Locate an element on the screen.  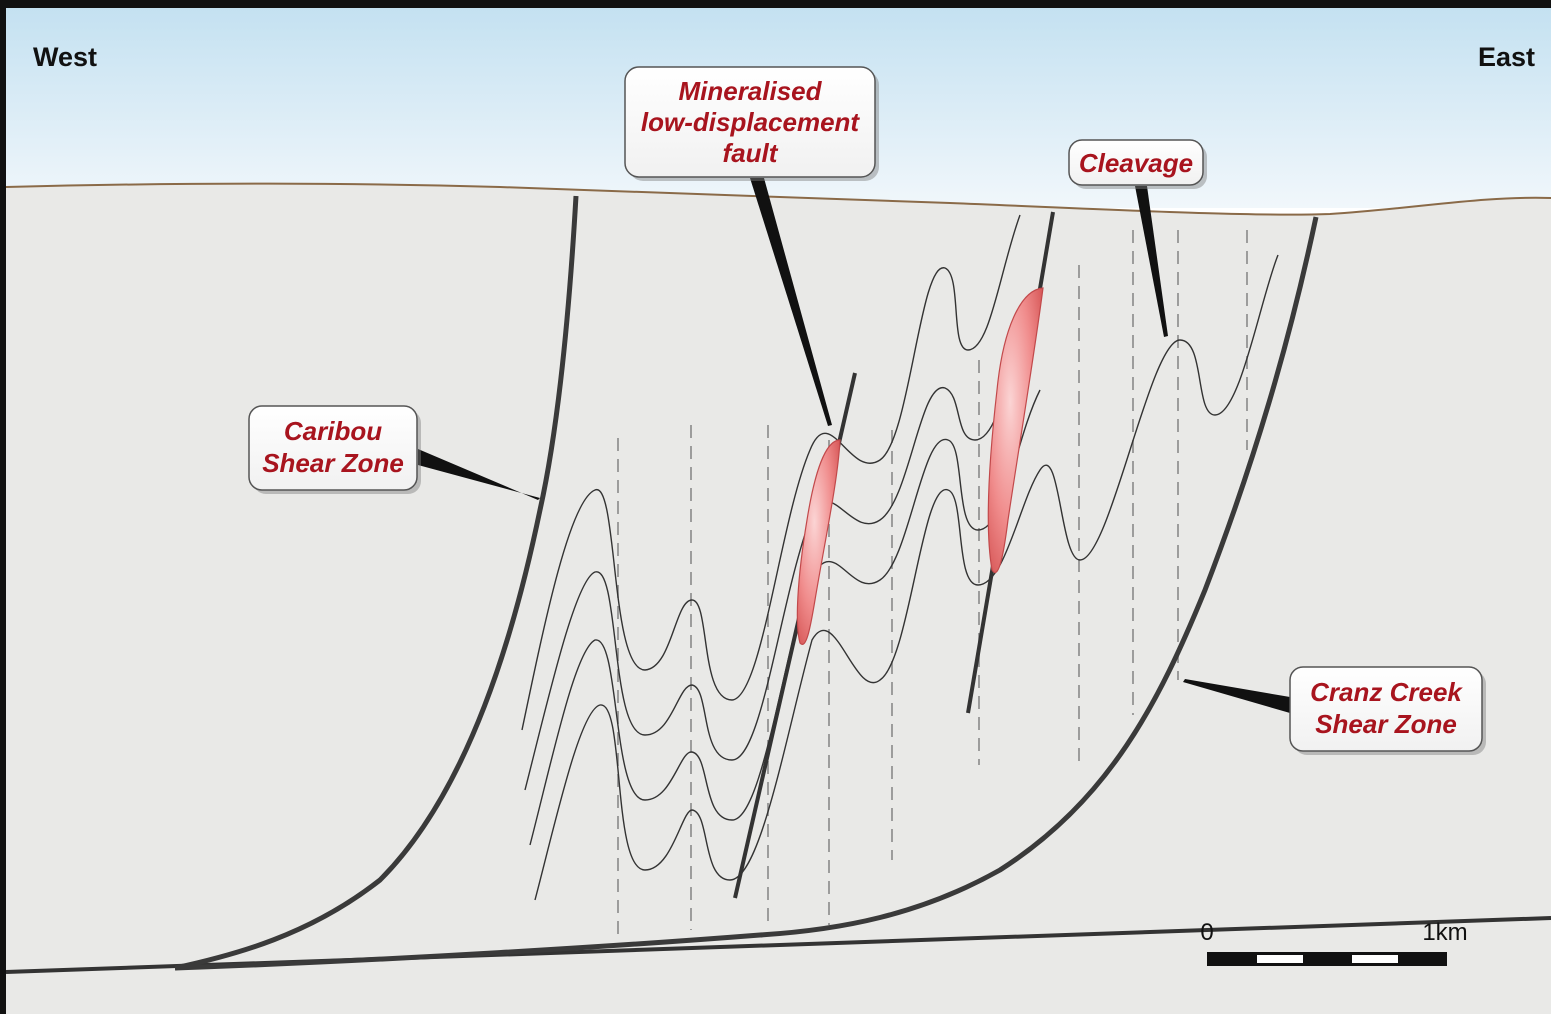
callout-cleavage: Cleavage is located at coordinates (1137, 164).